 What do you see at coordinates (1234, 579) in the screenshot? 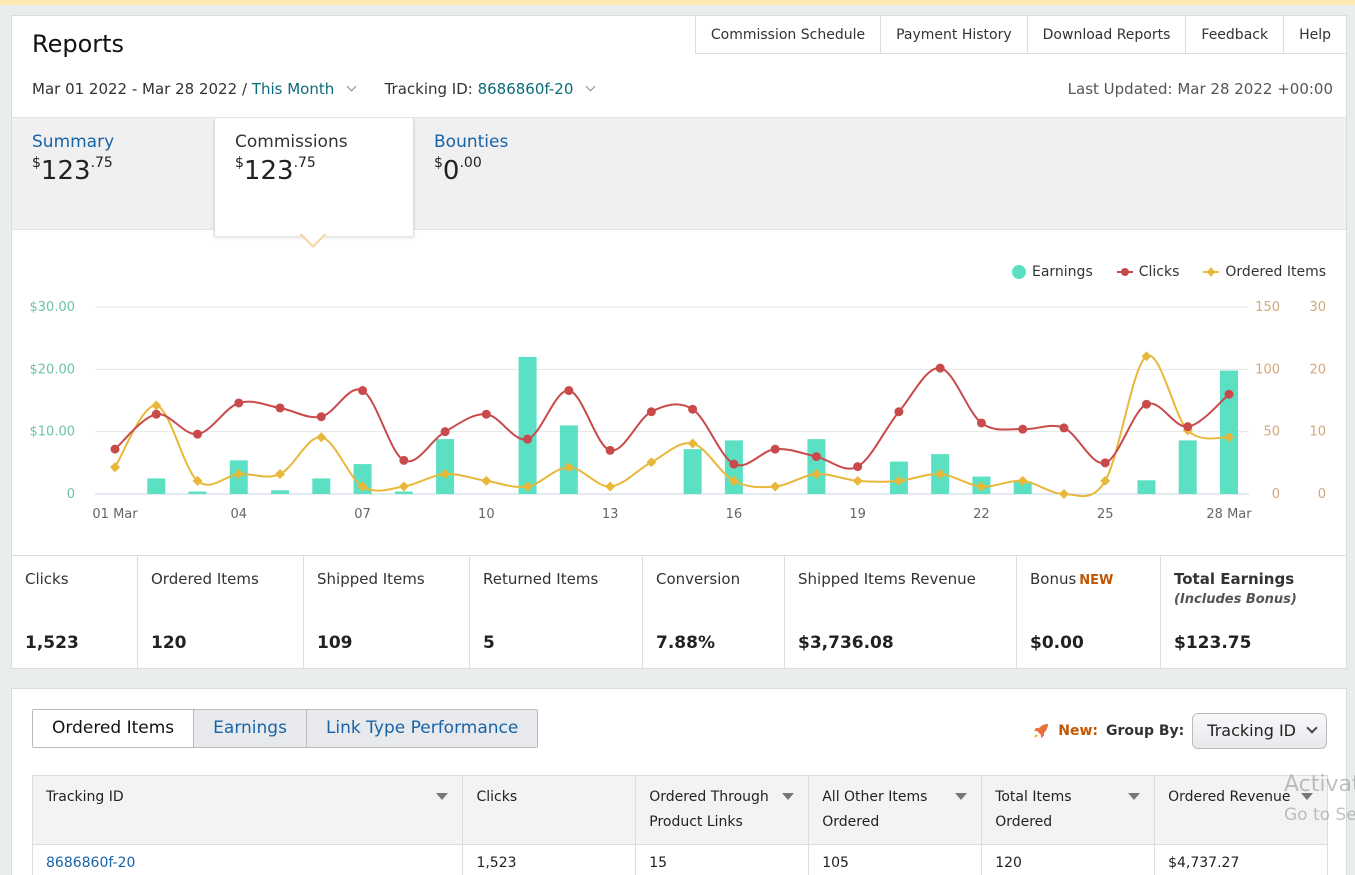
I see `stat-label: Total Earnings` at bounding box center [1234, 579].